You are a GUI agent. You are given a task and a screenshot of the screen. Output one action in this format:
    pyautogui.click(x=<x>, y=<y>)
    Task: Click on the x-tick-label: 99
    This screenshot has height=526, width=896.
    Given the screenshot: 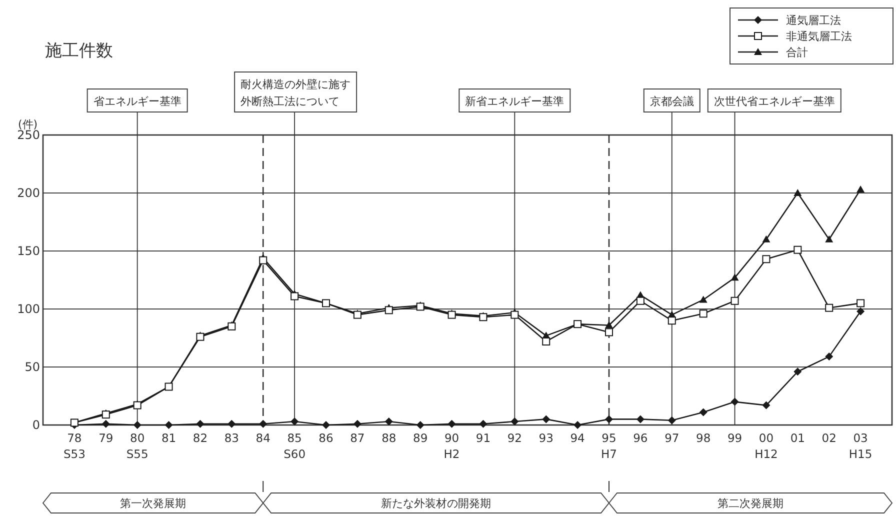 What is the action you would take?
    pyautogui.click(x=734, y=438)
    